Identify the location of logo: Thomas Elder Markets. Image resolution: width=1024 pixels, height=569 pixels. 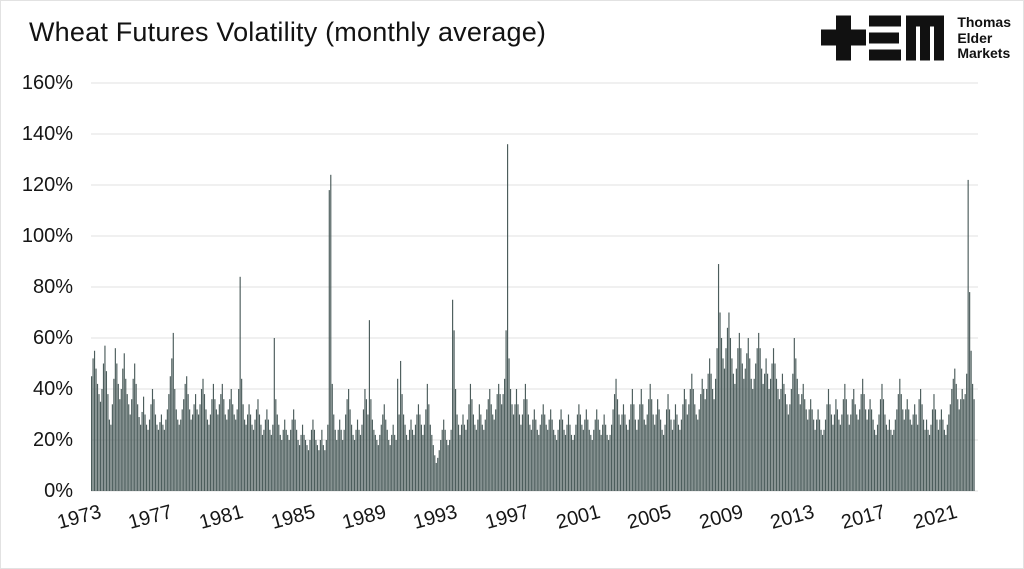
(916, 38).